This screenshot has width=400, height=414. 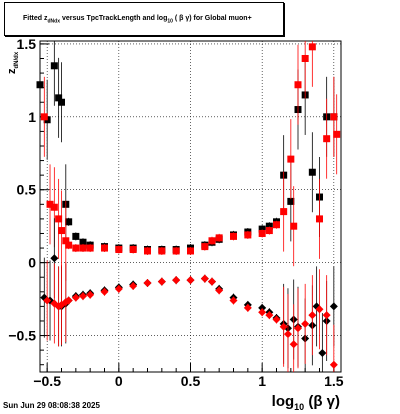 I want to click on title-sub: dNdx, so click(x=54, y=21).